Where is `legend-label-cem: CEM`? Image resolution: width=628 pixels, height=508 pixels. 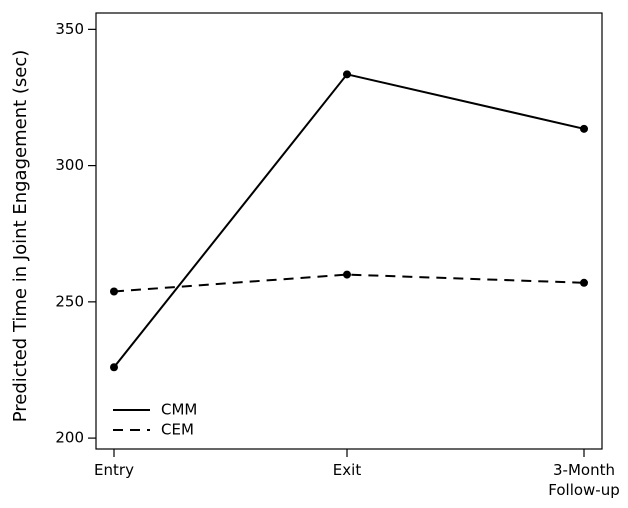
legend-label-cem: CEM is located at coordinates (177, 430).